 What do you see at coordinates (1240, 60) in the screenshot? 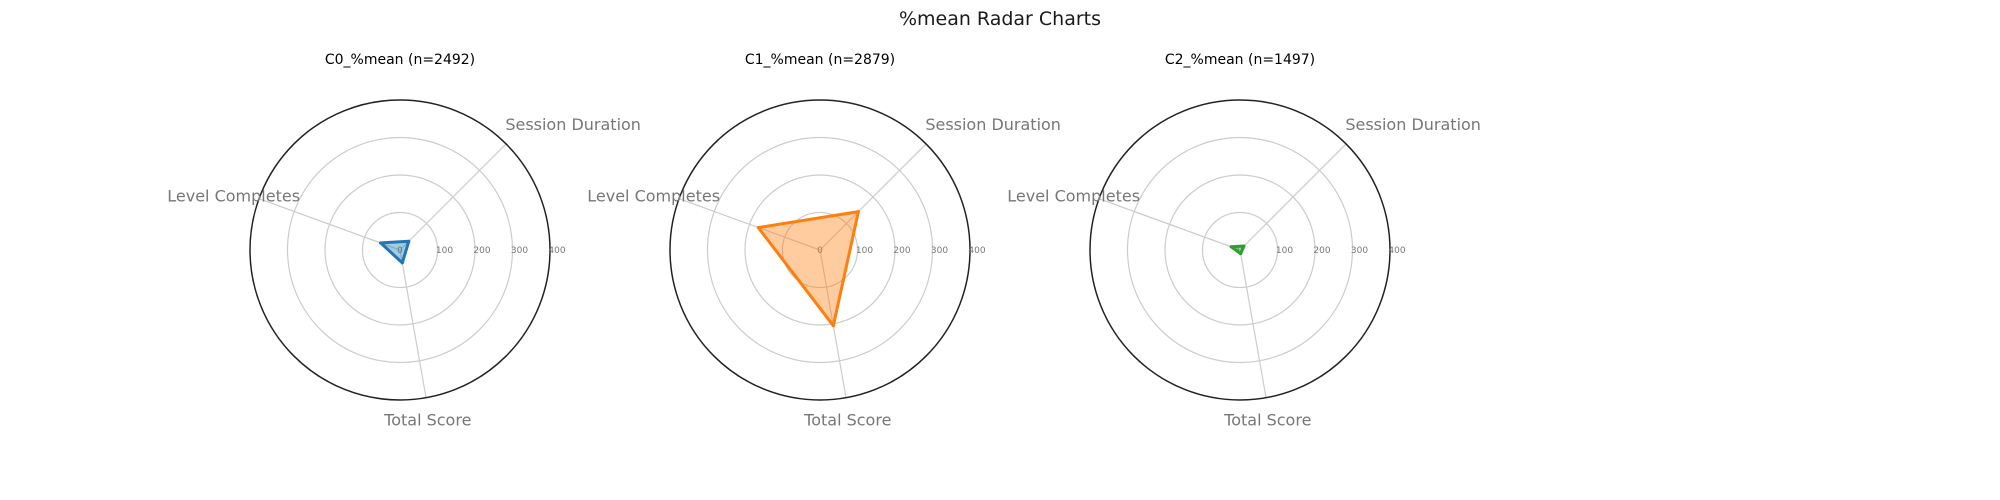
I see `panel-title: C2_%mean (n=1497)` at bounding box center [1240, 60].